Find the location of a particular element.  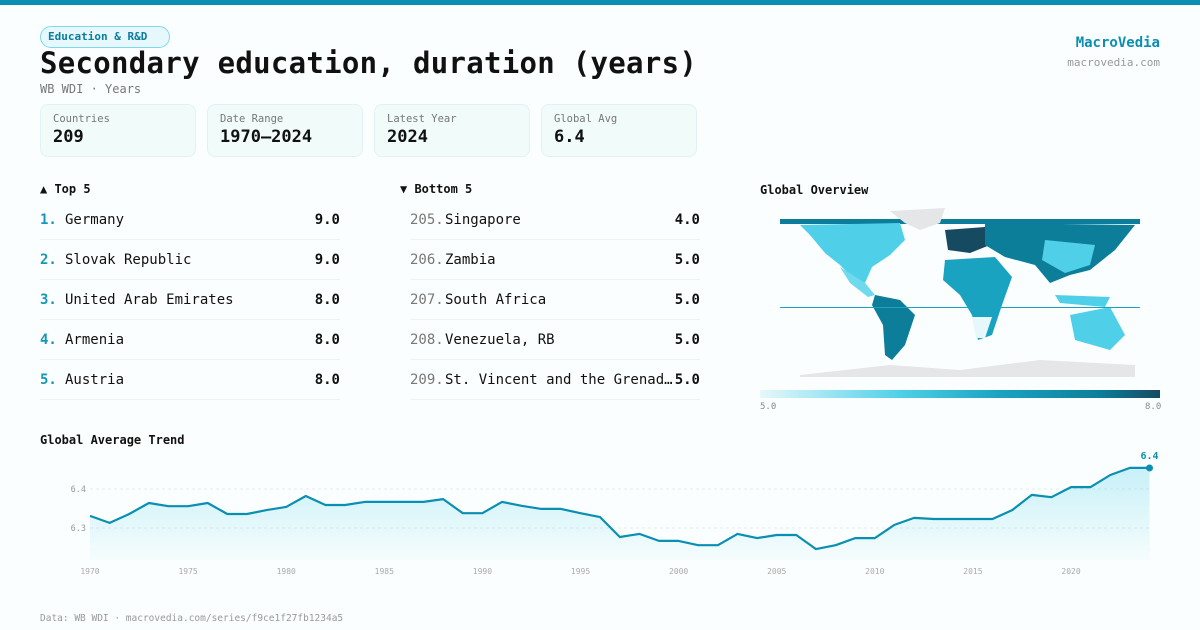

map-south-america is located at coordinates (893, 327).